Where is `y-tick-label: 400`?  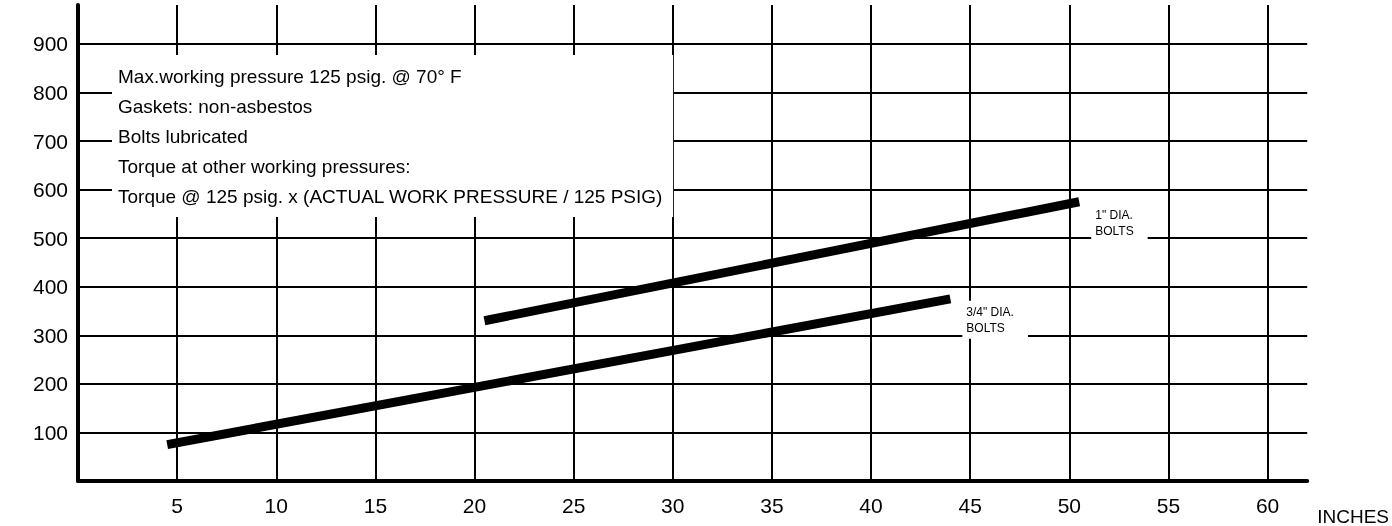
y-tick-label: 400 is located at coordinates (50, 287).